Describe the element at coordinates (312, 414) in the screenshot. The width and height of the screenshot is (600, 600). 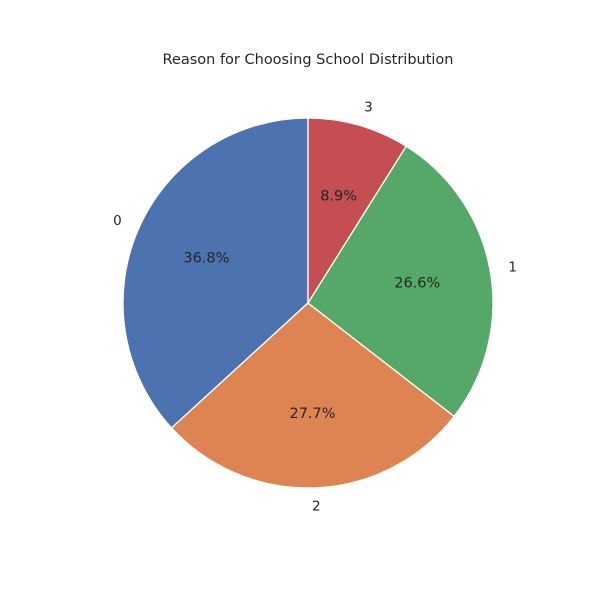
I see `slice-percent-2: 27.7%` at that location.